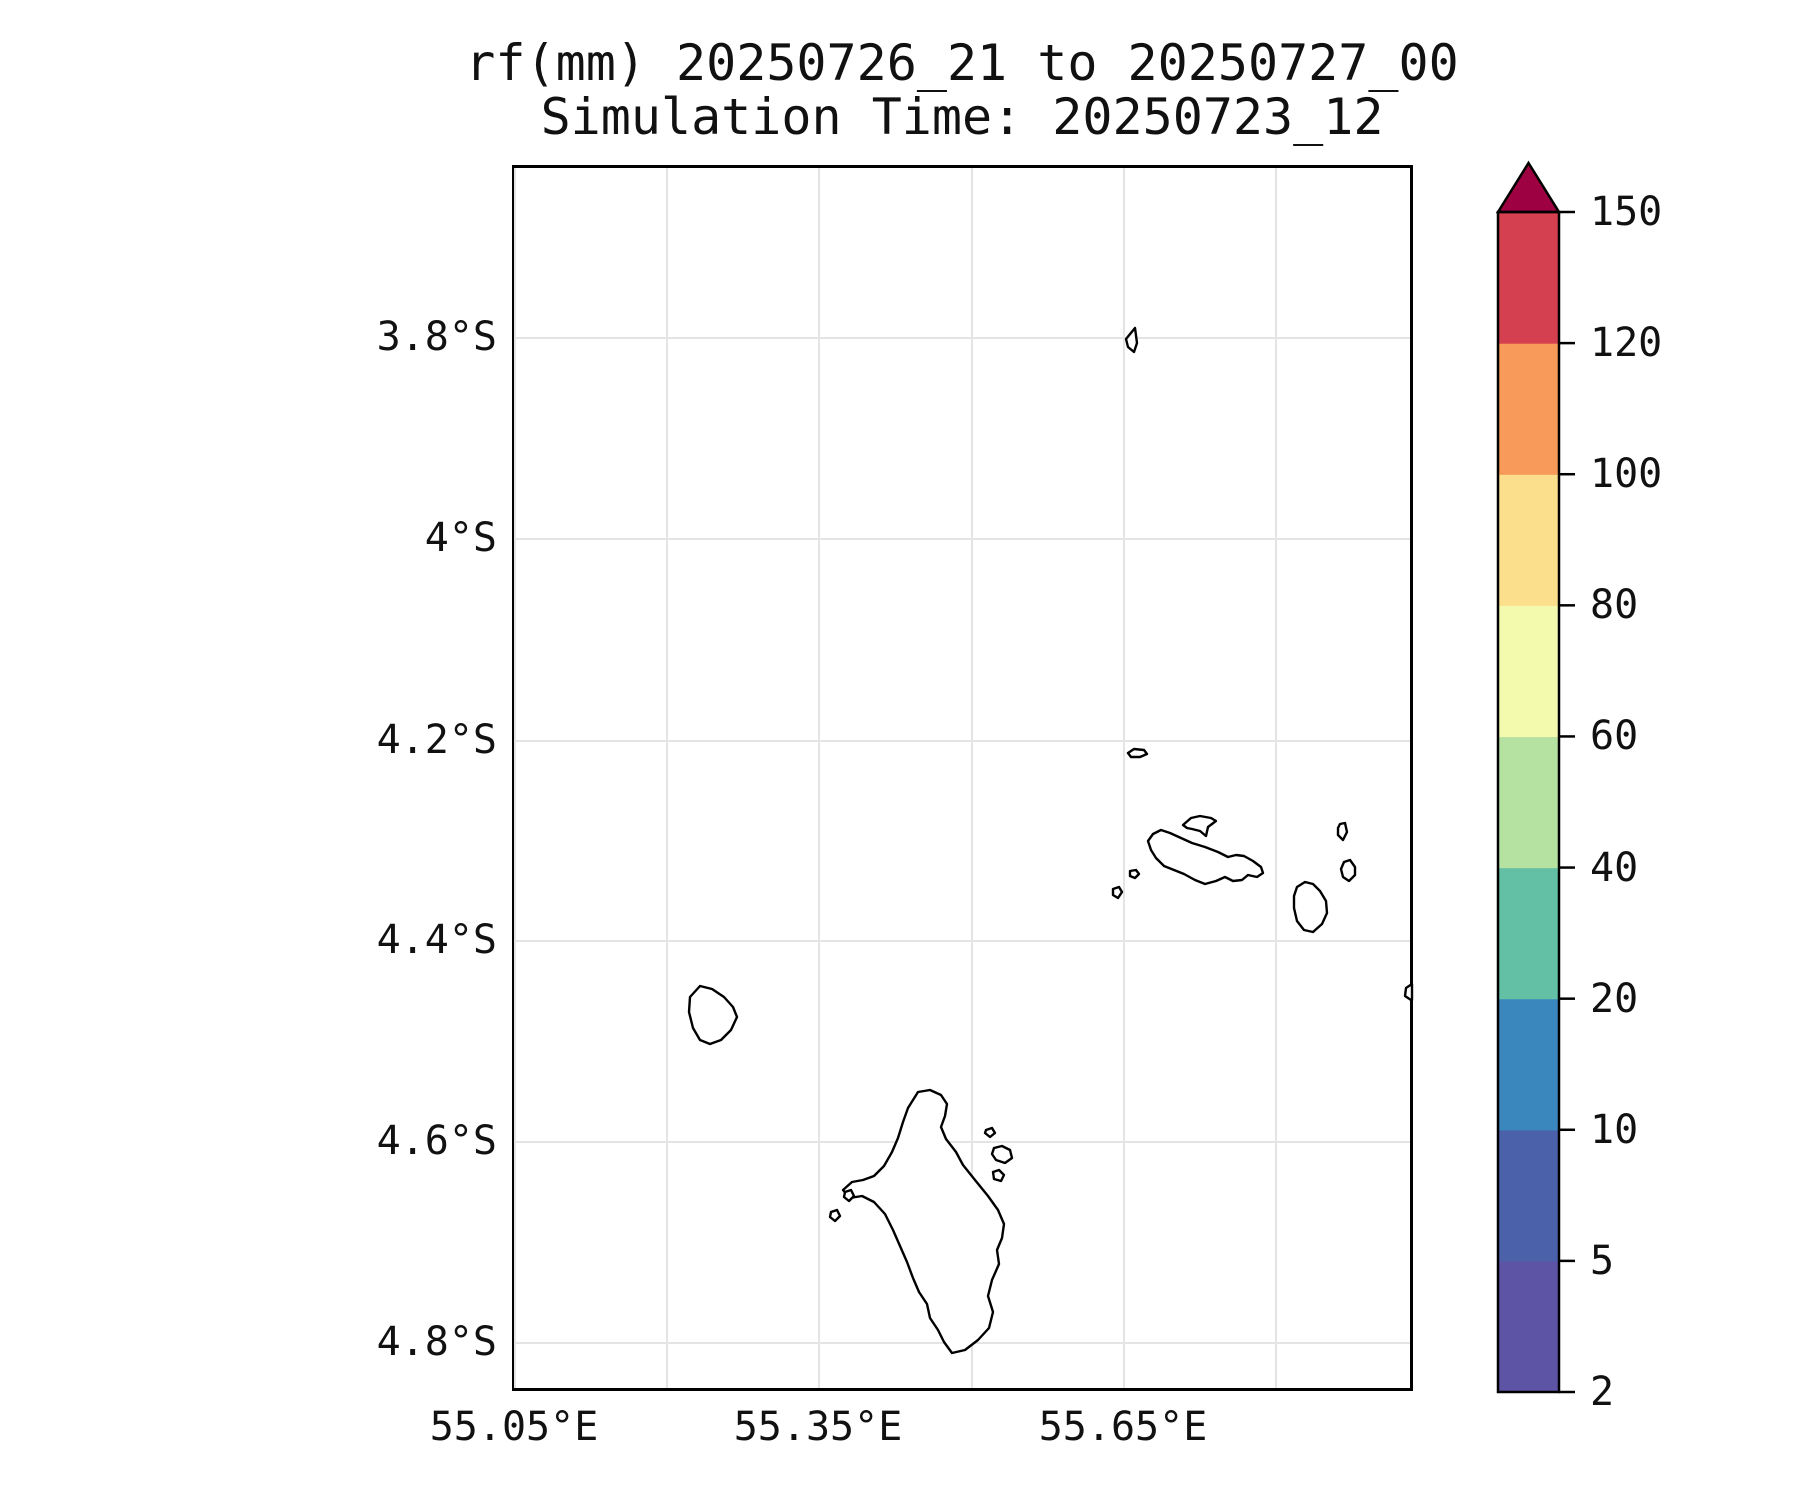  Describe the element at coordinates (1626, 212) in the screenshot. I see `colorbar-tick-label: 150` at that location.